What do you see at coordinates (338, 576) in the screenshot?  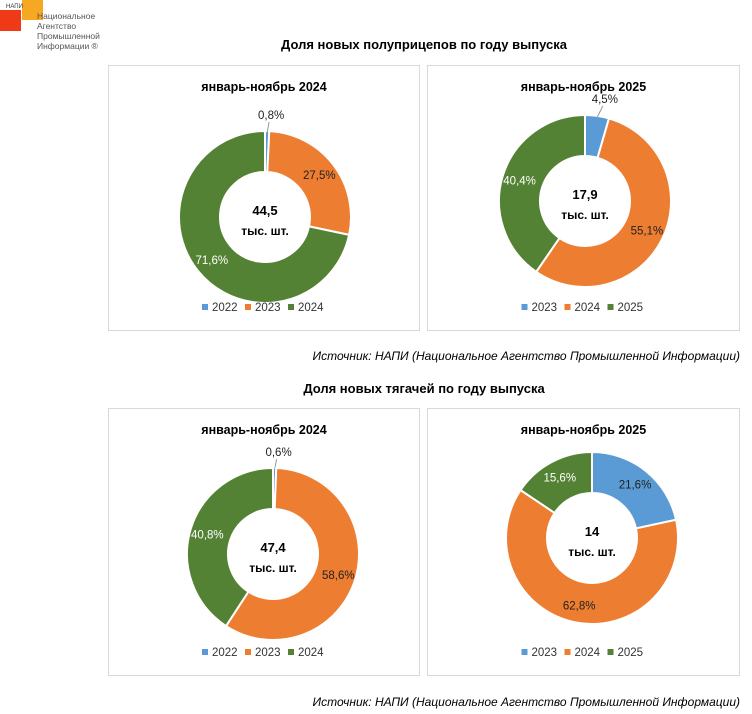 I see `data-label: 58,6%` at bounding box center [338, 576].